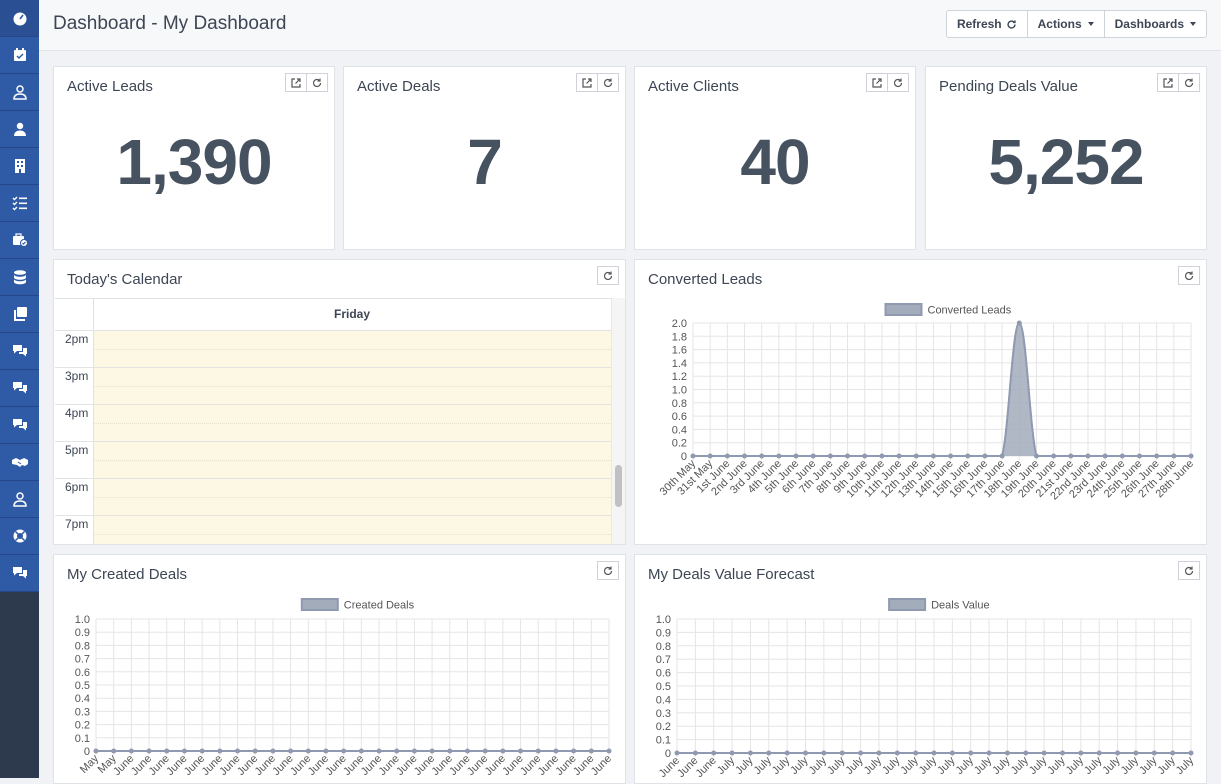 This screenshot has height=784, width=1221. I want to click on legend-label: Deals Value, so click(960, 606).